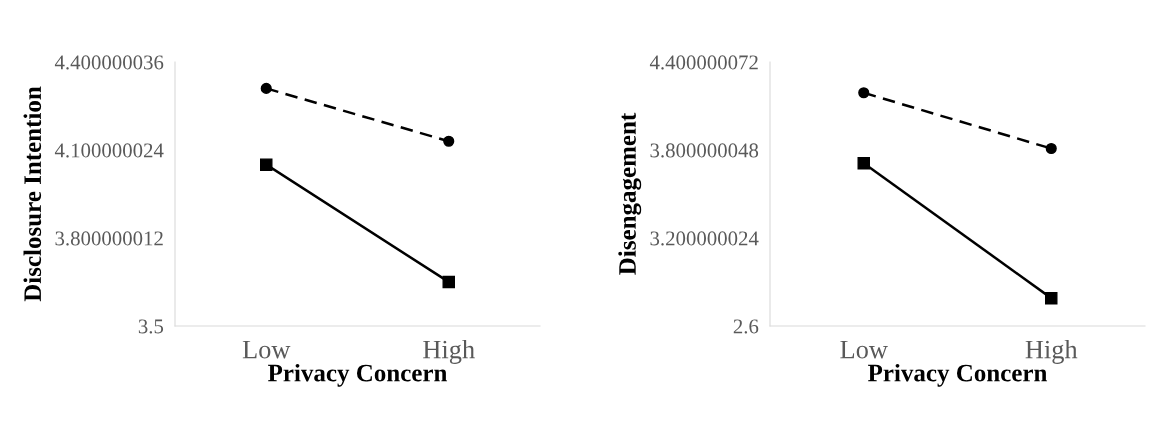  What do you see at coordinates (109, 150) in the screenshot?
I see `y-tick-label: 4.100000024` at bounding box center [109, 150].